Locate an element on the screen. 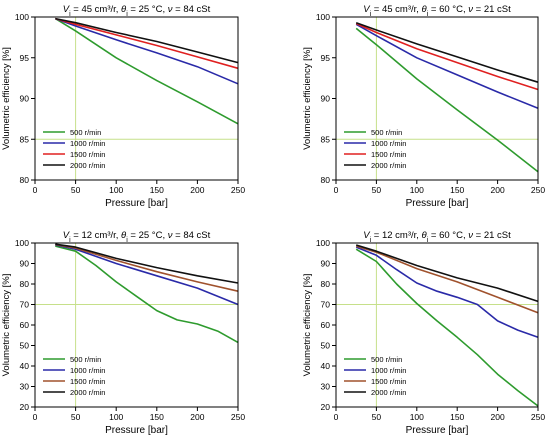  y-tick-label: 20 is located at coordinates (25, 407).